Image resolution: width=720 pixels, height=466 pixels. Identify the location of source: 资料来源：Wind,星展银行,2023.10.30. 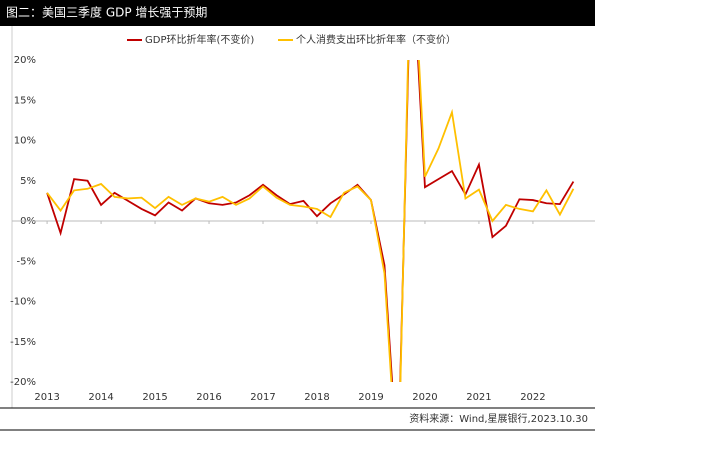
(498, 418).